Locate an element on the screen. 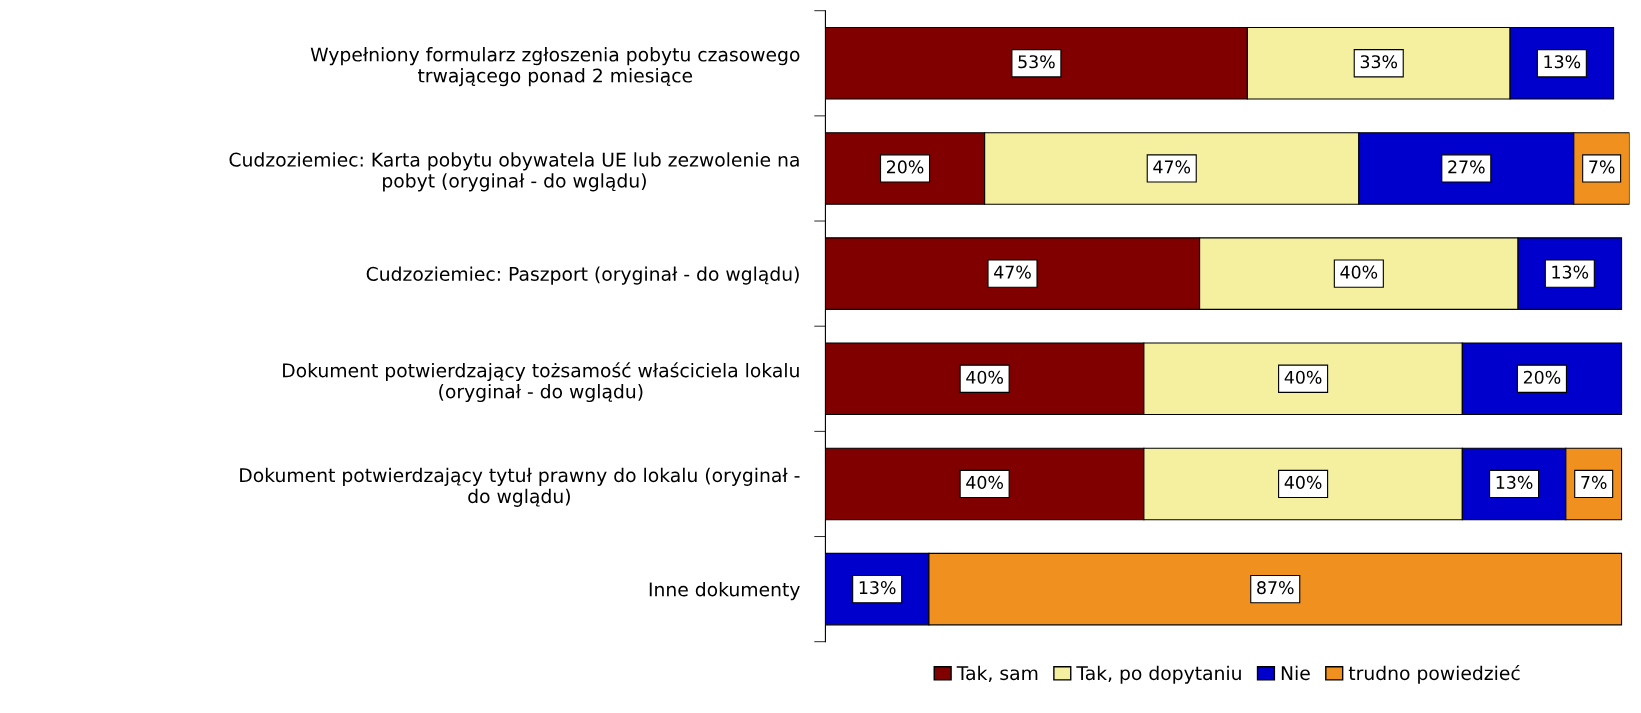  legend-label: trudno powiedzieć is located at coordinates (1434, 674).